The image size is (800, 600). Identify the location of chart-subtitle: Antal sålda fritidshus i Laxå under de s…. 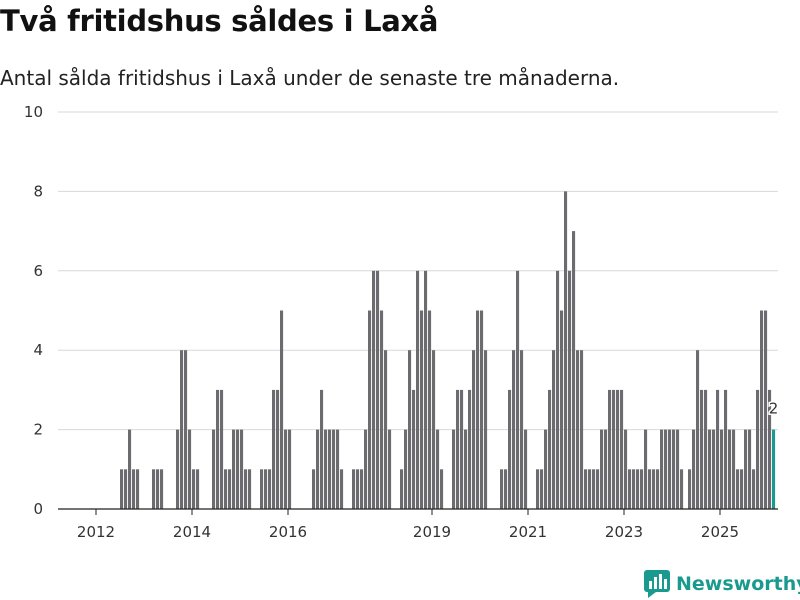
(310, 78).